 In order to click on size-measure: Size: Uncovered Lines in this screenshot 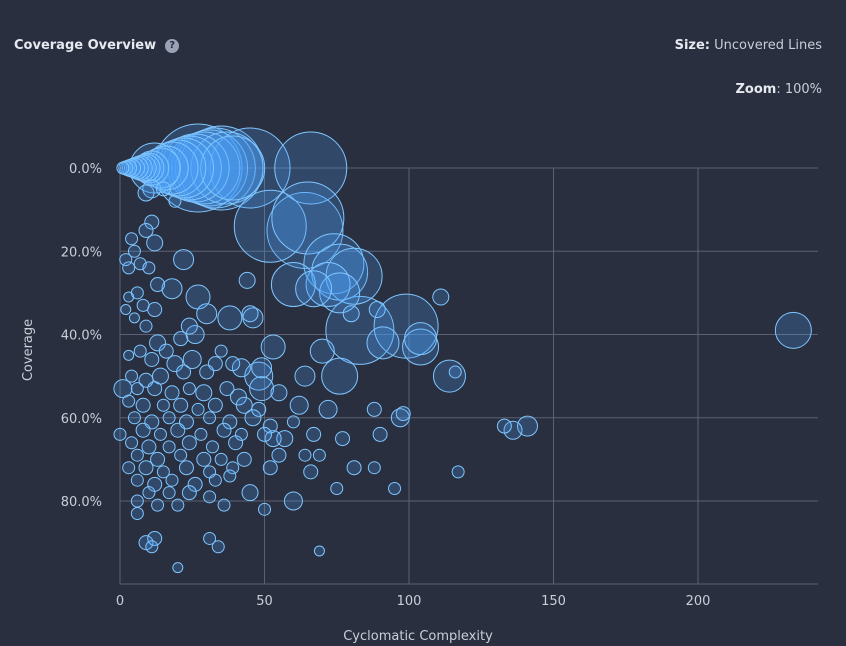, I will do `click(748, 45)`.